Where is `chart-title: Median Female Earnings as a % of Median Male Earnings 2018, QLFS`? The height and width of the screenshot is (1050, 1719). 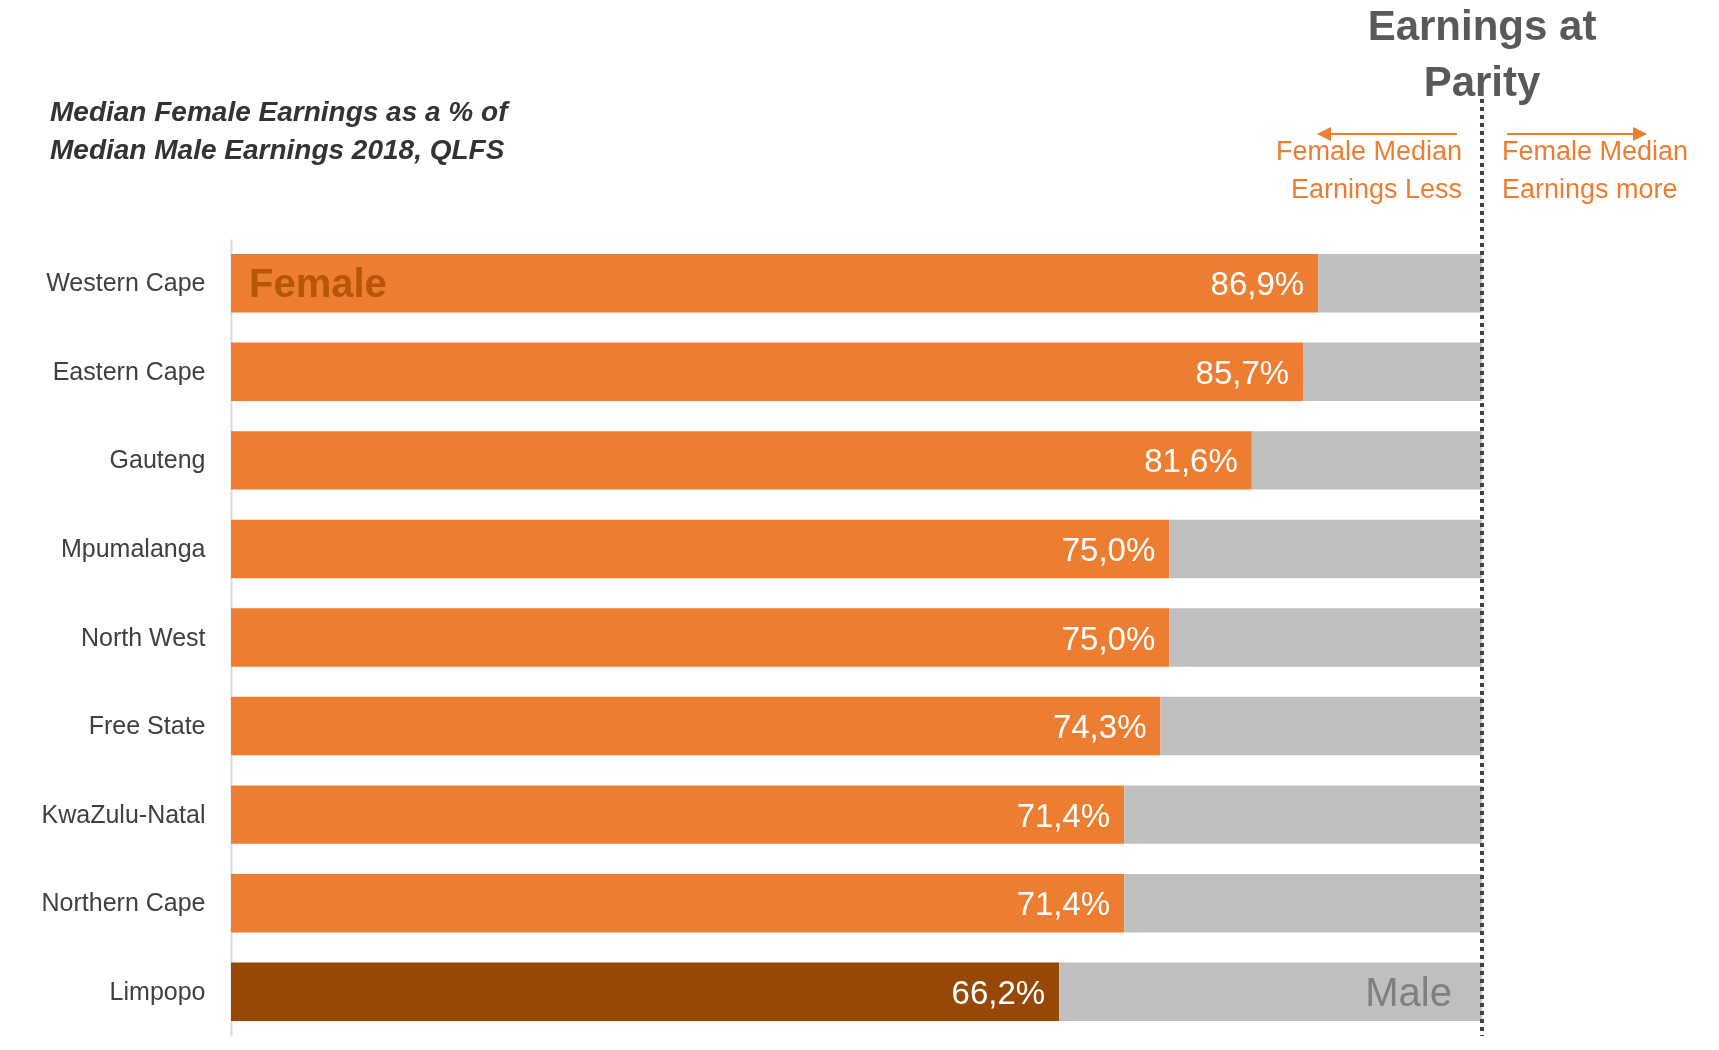
chart-title: Median Female Earnings as a % of Median Male Earnings 2018, QLFS is located at coordinates (280, 130).